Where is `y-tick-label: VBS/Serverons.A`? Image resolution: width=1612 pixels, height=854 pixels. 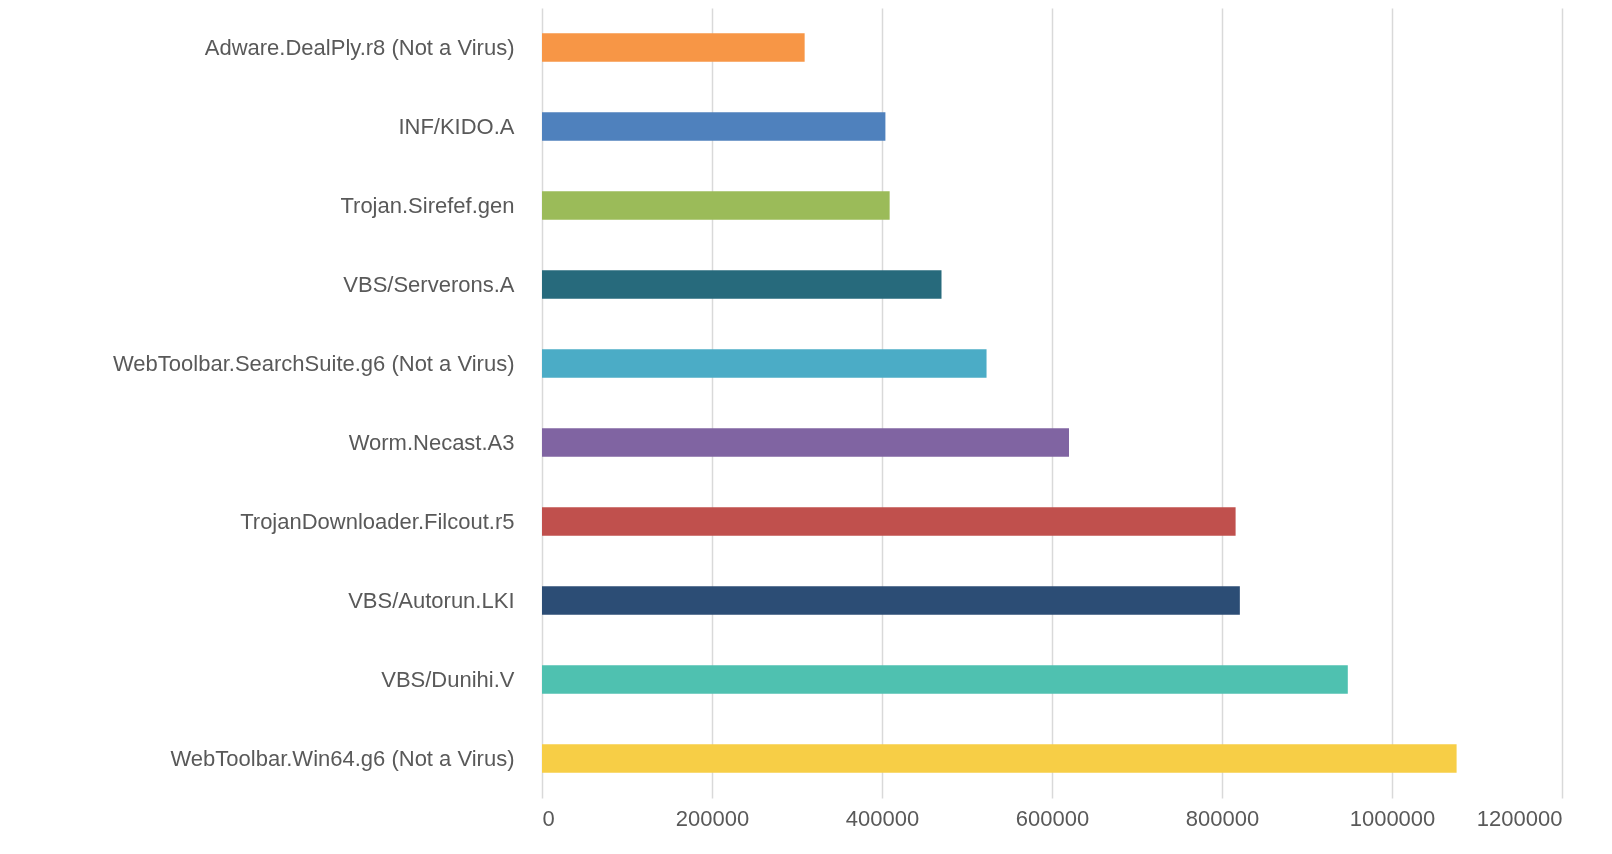
y-tick-label: VBS/Serverons.A is located at coordinates (429, 284).